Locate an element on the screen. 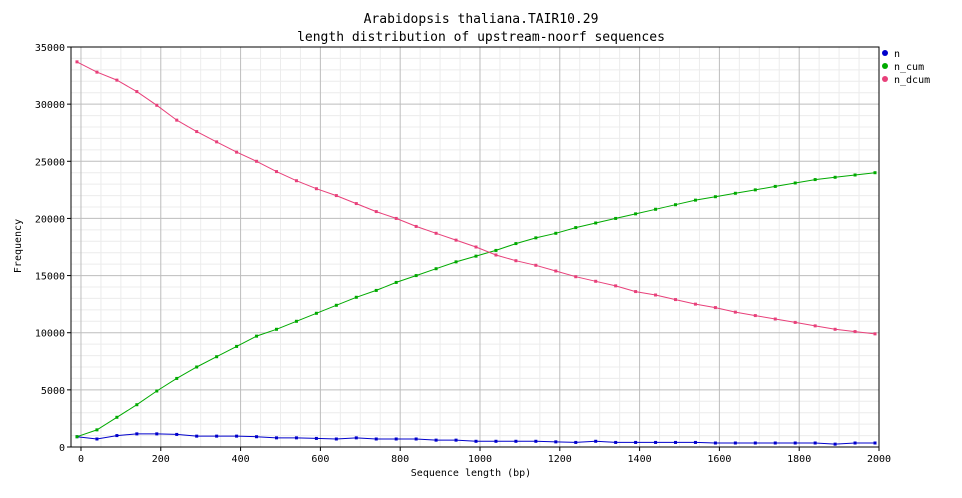  x-axis-ticks: 0 200 400 600 800 1000 1200 1400 1600 1800 2000 is located at coordinates (484, 456).